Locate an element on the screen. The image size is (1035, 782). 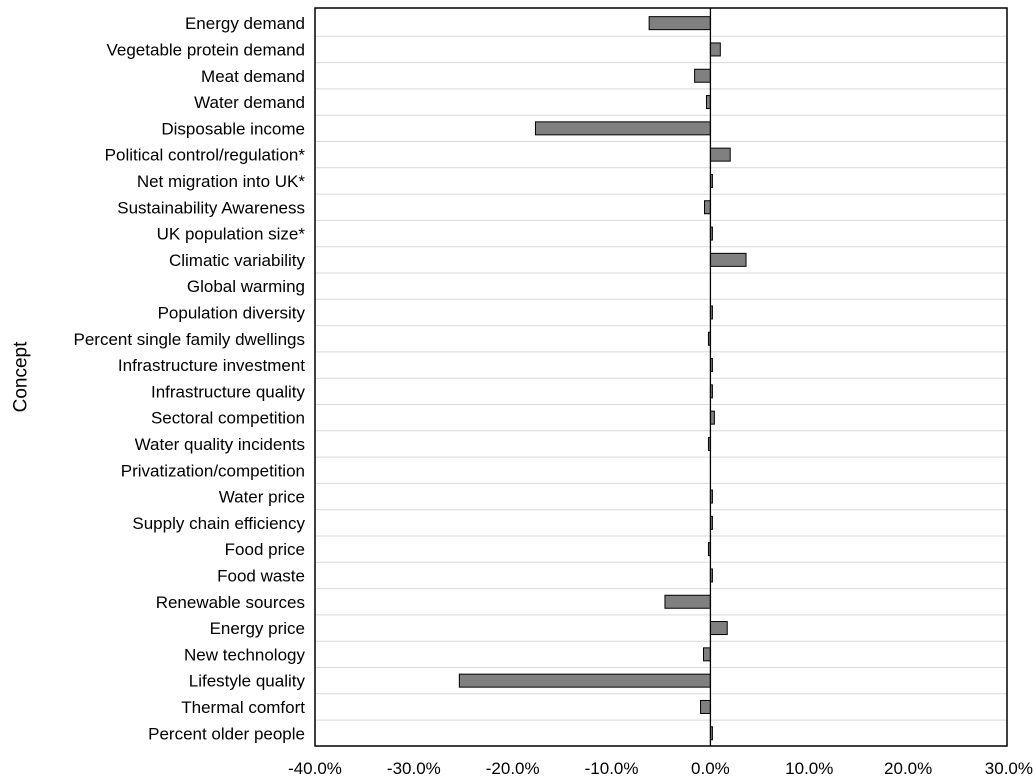
x-tick-label: -30.0% is located at coordinates (414, 768).